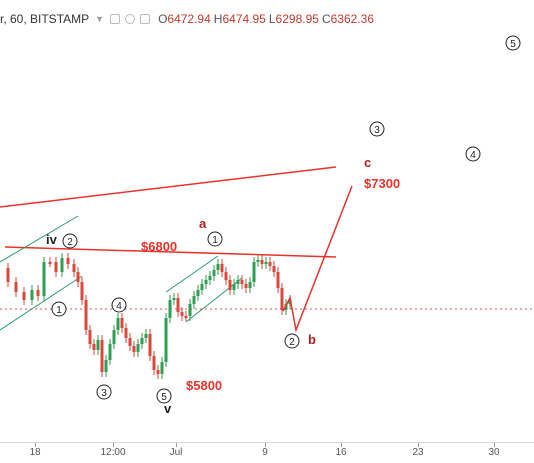 This screenshot has width=534, height=463. What do you see at coordinates (115, 19) in the screenshot?
I see `compare-icon` at bounding box center [115, 19].